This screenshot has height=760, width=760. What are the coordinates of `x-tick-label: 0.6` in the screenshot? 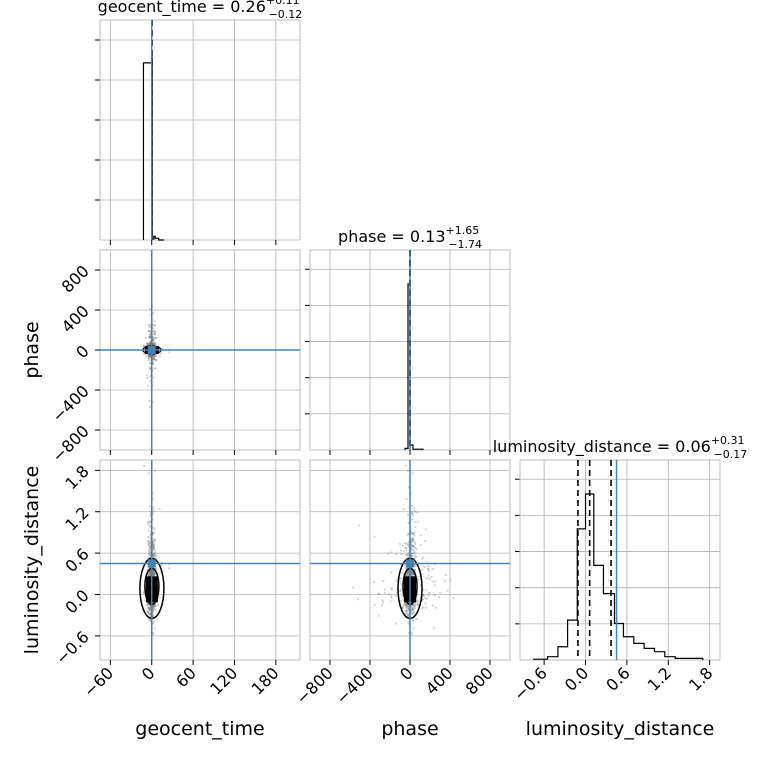 It's located at (617, 678).